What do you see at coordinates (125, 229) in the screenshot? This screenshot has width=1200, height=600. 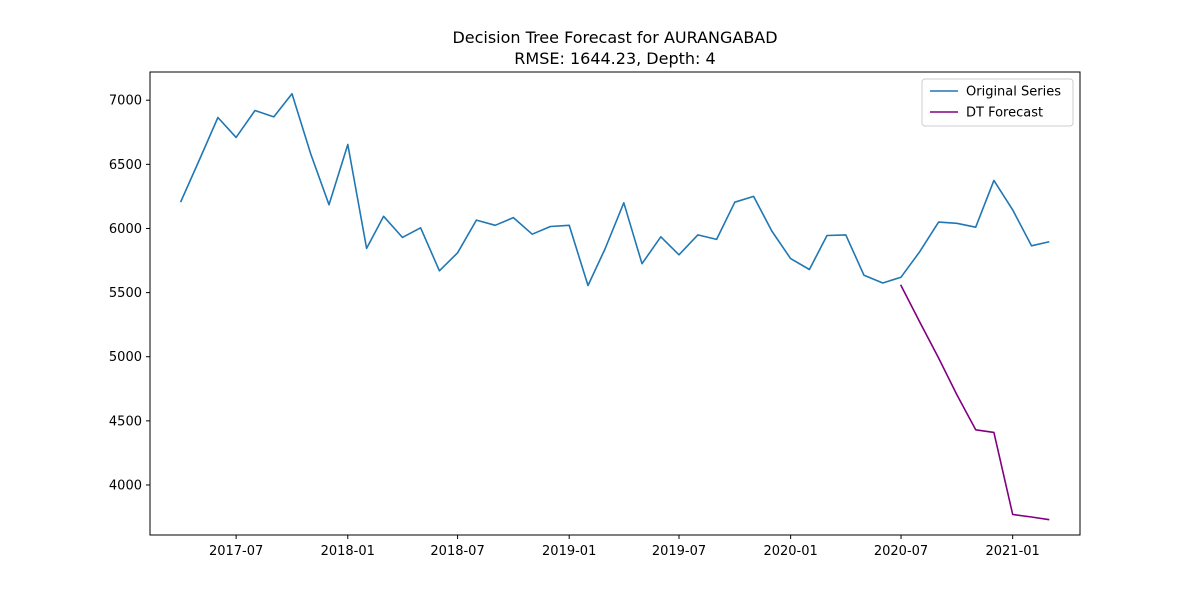 I see `y-tick-label: 6000` at bounding box center [125, 229].